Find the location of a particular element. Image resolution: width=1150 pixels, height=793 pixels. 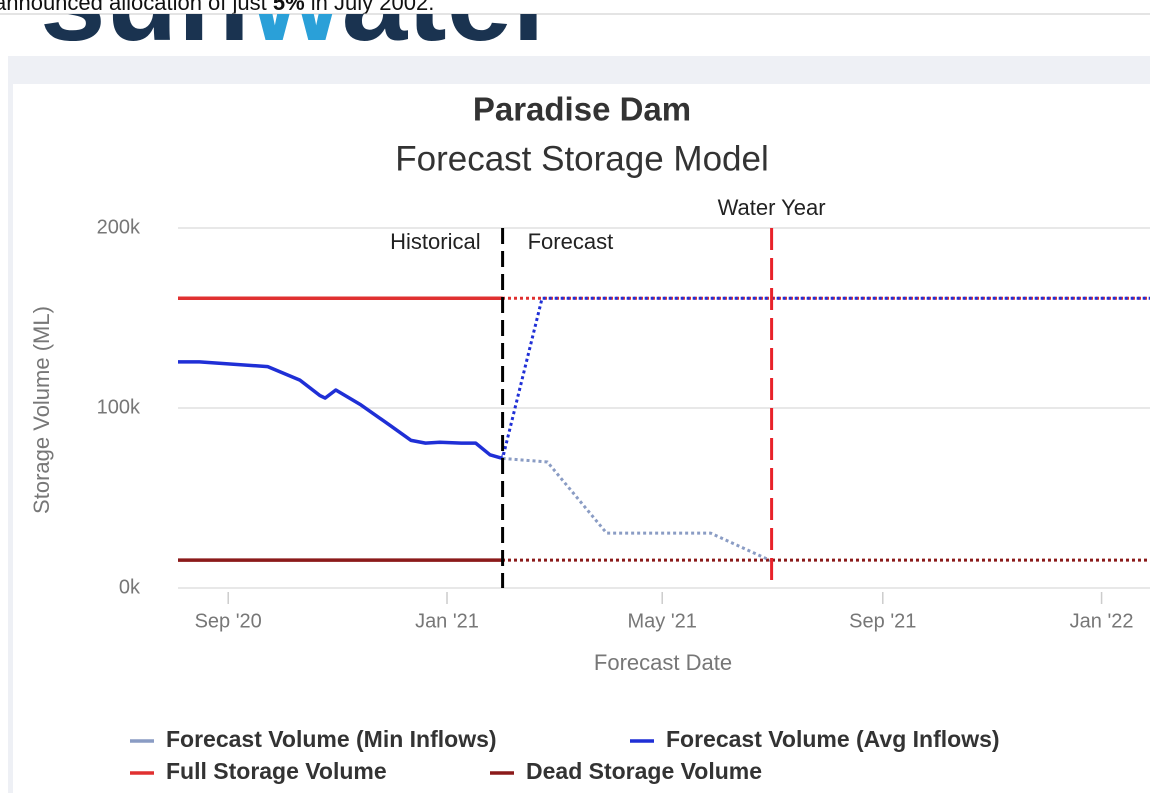

logo-part: w is located at coordinates (296, 33).